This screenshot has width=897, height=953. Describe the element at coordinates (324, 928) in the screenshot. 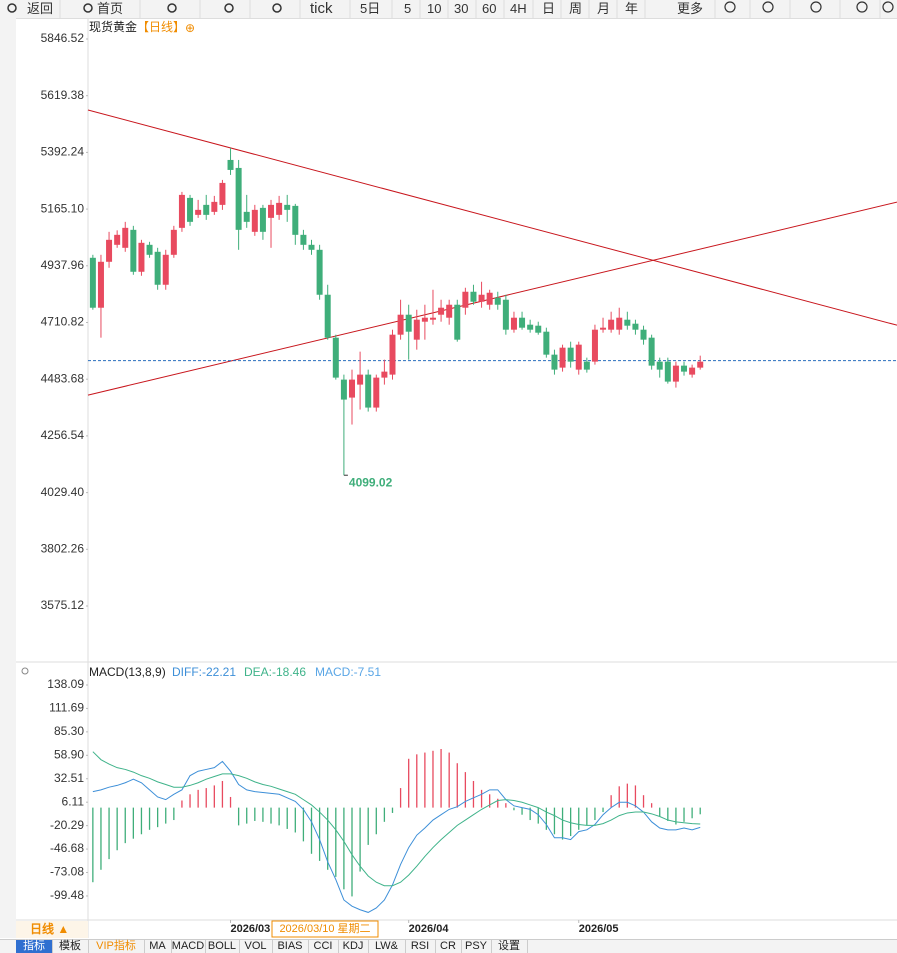

I see `crosshair-date: 2026/03/10 星期二` at that location.